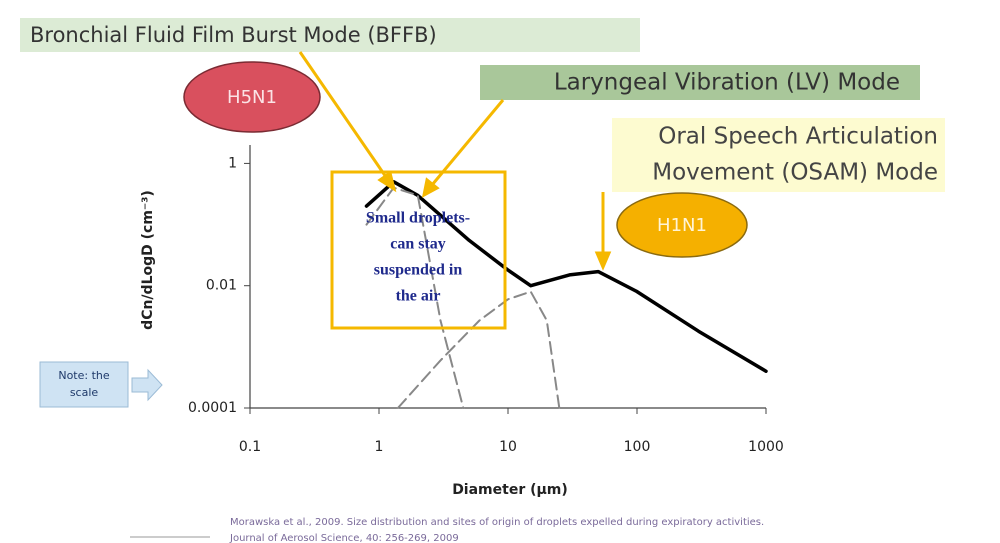  Describe the element at coordinates (221, 286) in the screenshot. I see `y-tick-label: 0.01` at that location.